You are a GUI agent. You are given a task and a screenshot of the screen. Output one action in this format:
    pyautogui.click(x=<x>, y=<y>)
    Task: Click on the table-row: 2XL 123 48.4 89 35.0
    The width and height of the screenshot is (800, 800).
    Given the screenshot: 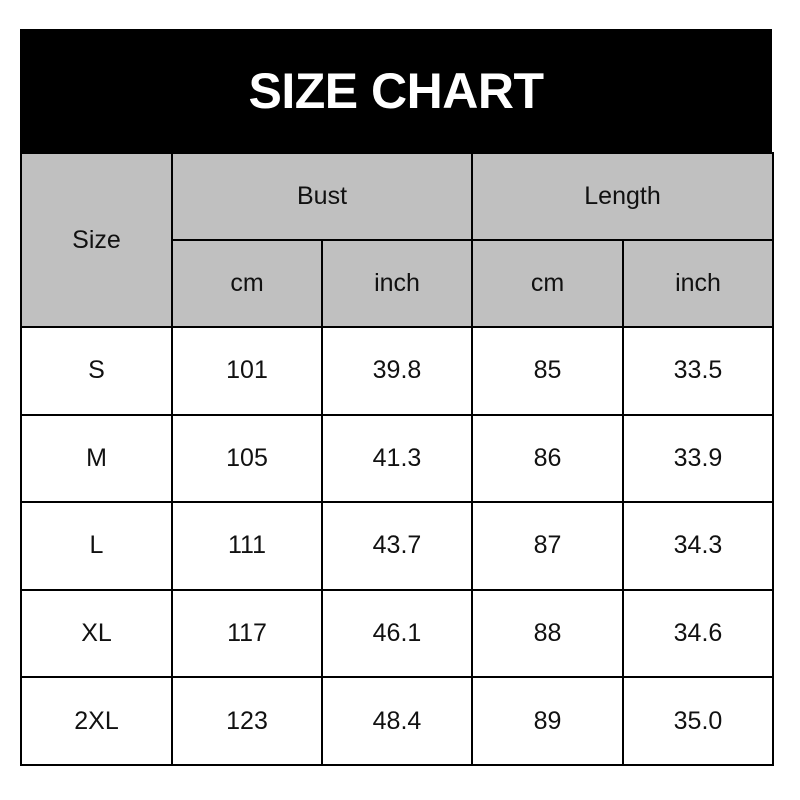 What is the action you would take?
    pyautogui.click(x=397, y=721)
    